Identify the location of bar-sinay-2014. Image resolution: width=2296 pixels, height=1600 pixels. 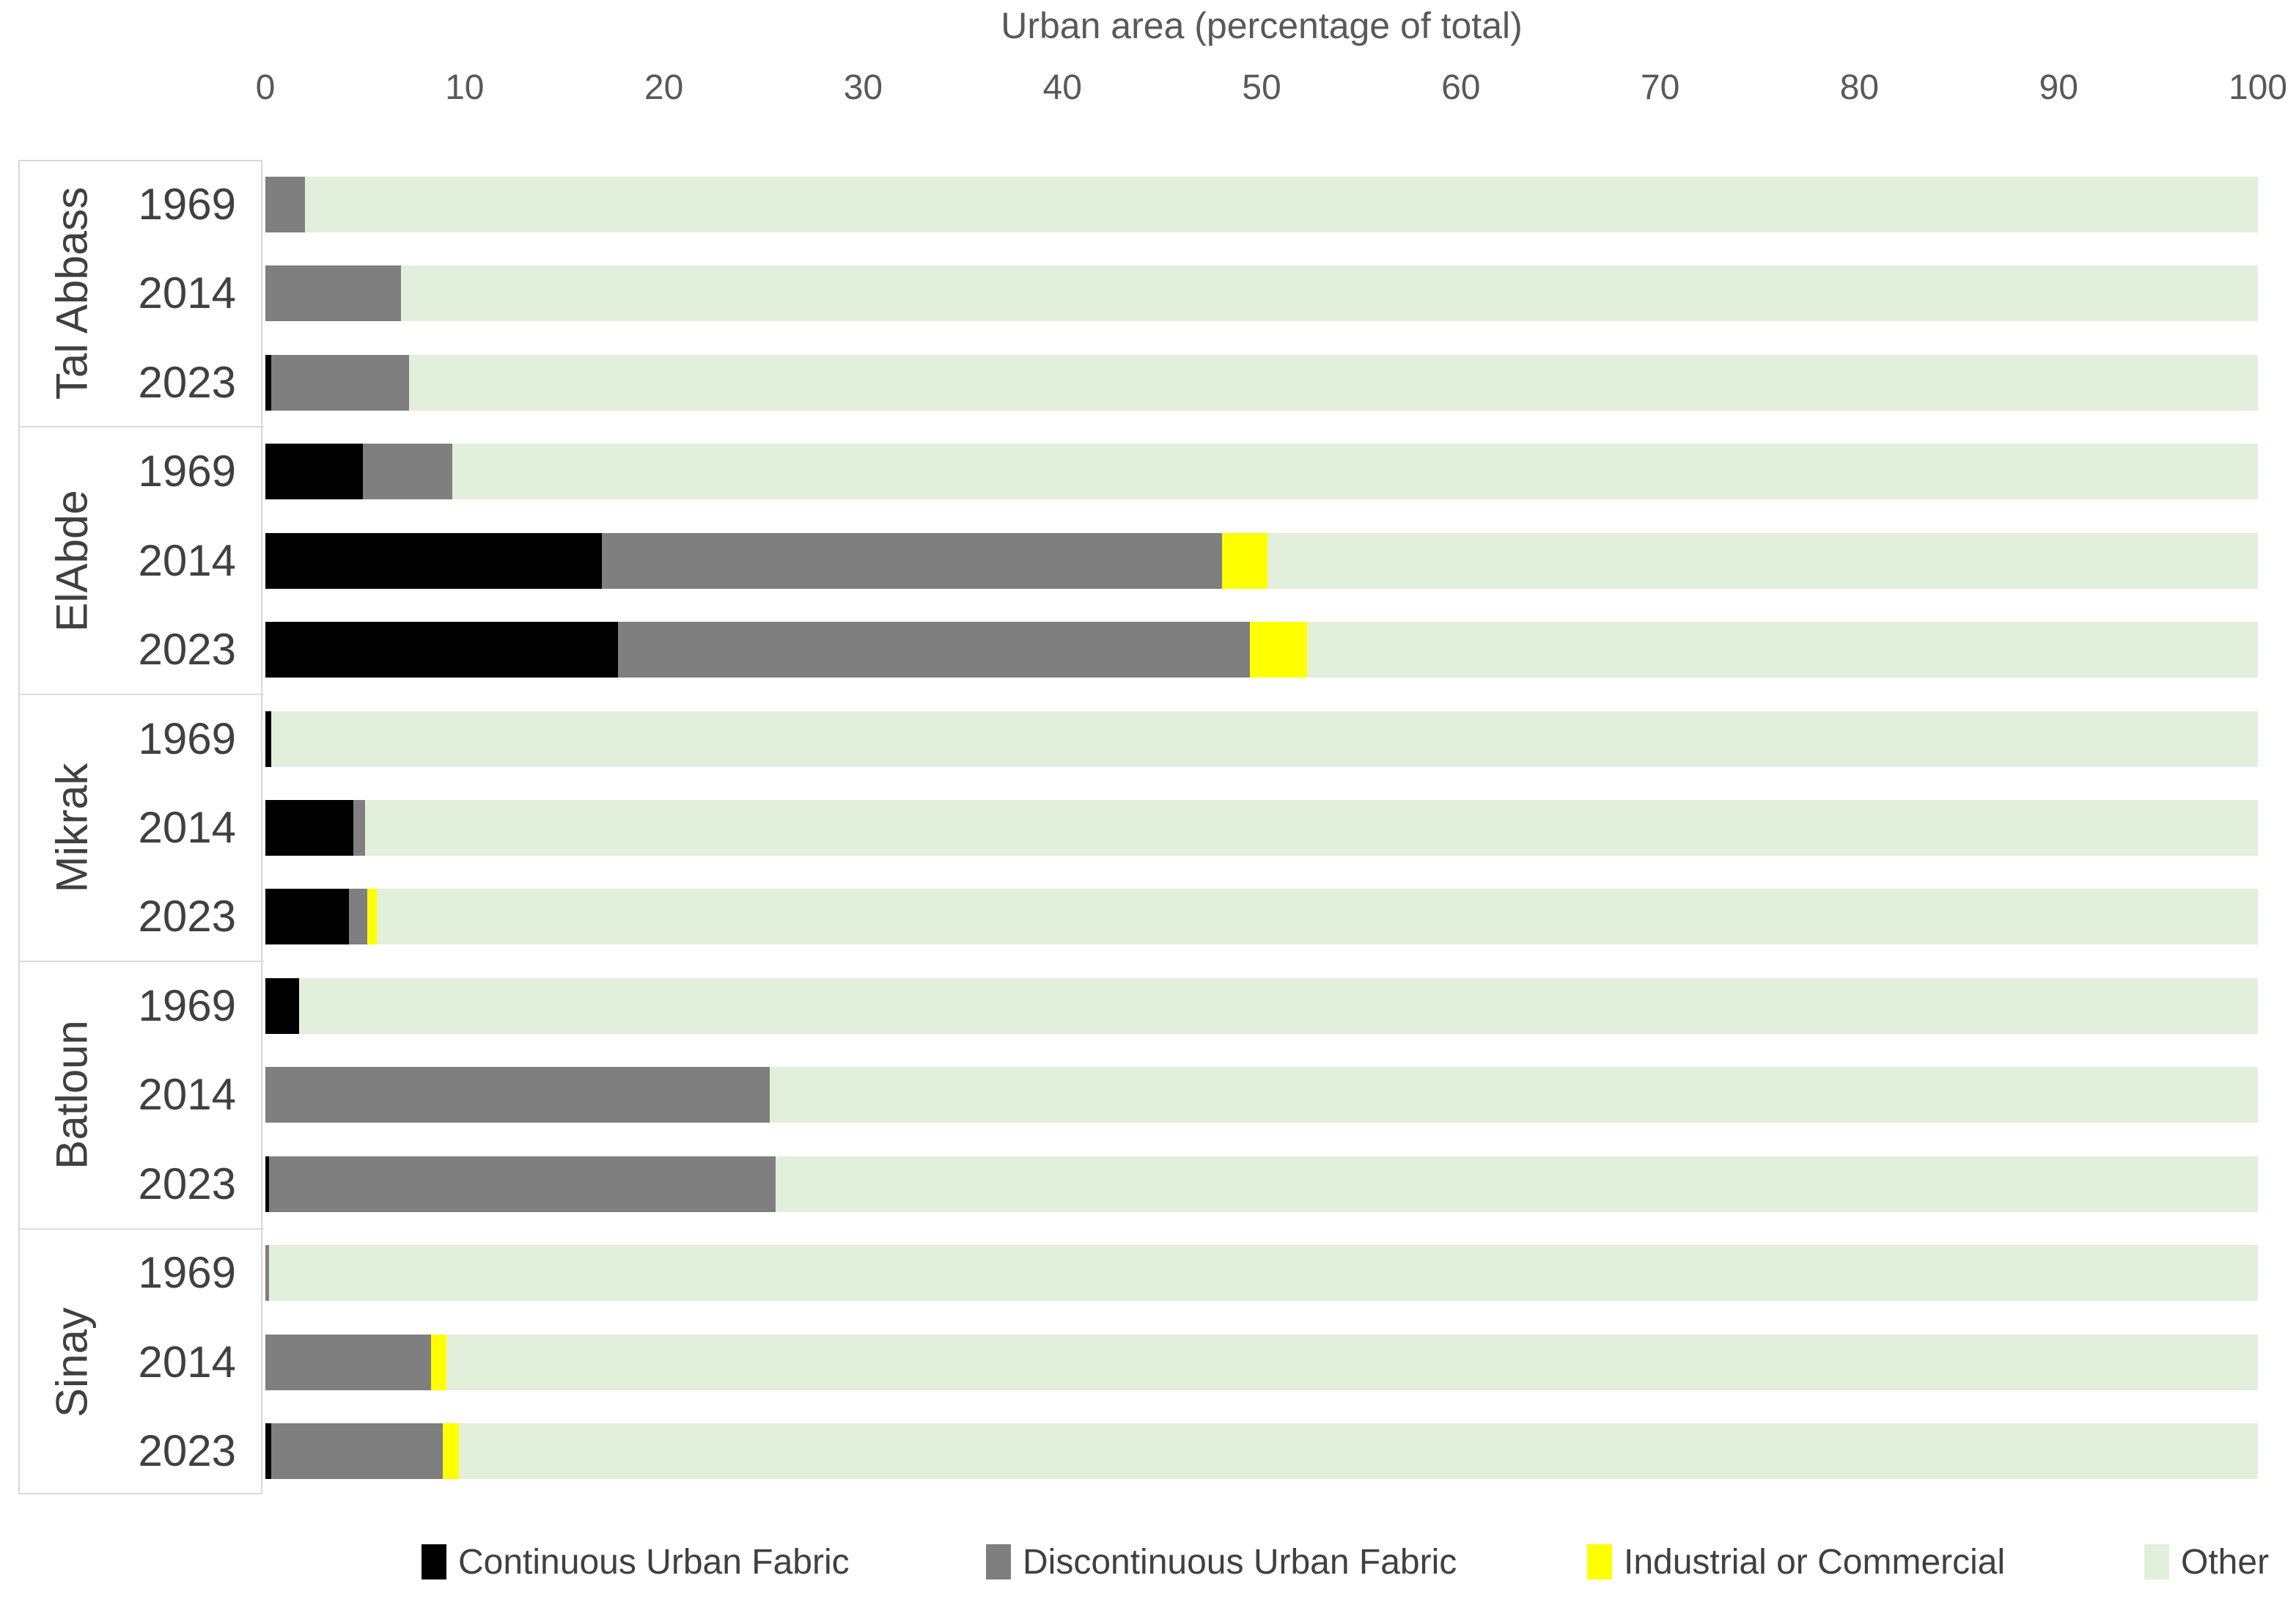
(1261, 1362).